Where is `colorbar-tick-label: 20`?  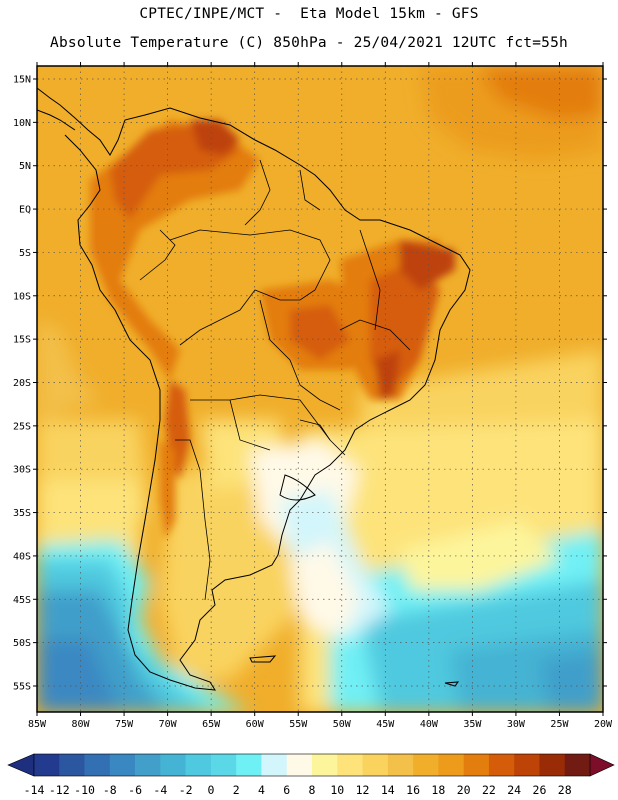 colorbar-tick-label: 20 is located at coordinates (464, 790).